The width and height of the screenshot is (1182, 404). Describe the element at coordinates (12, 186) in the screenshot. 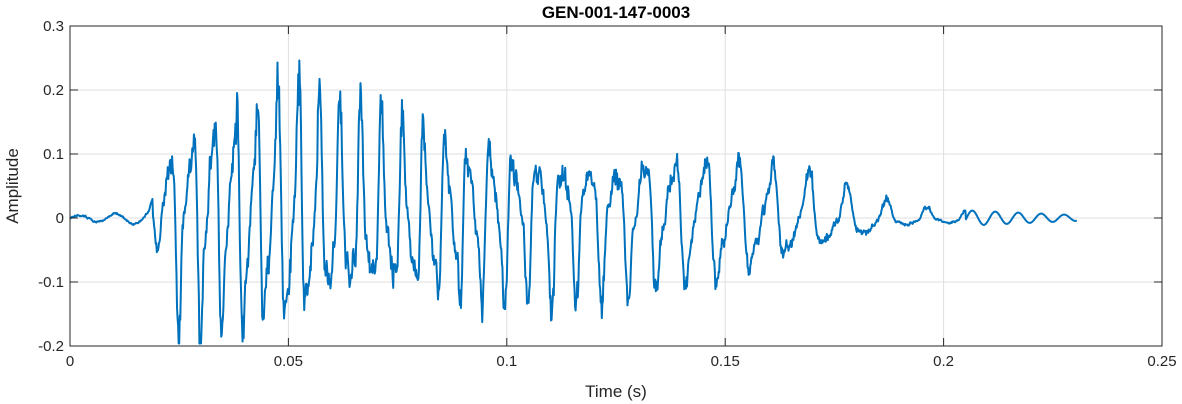

I see `y-axis-title: Amplitude` at that location.